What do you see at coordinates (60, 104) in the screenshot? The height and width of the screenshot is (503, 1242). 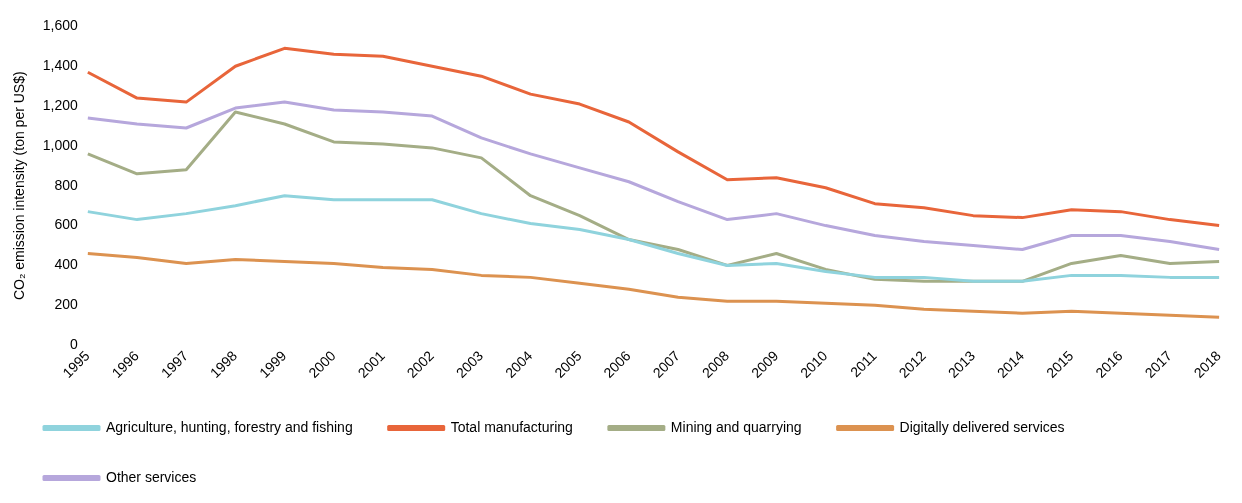 I see `y-tick-label: 1,200` at bounding box center [60, 104].